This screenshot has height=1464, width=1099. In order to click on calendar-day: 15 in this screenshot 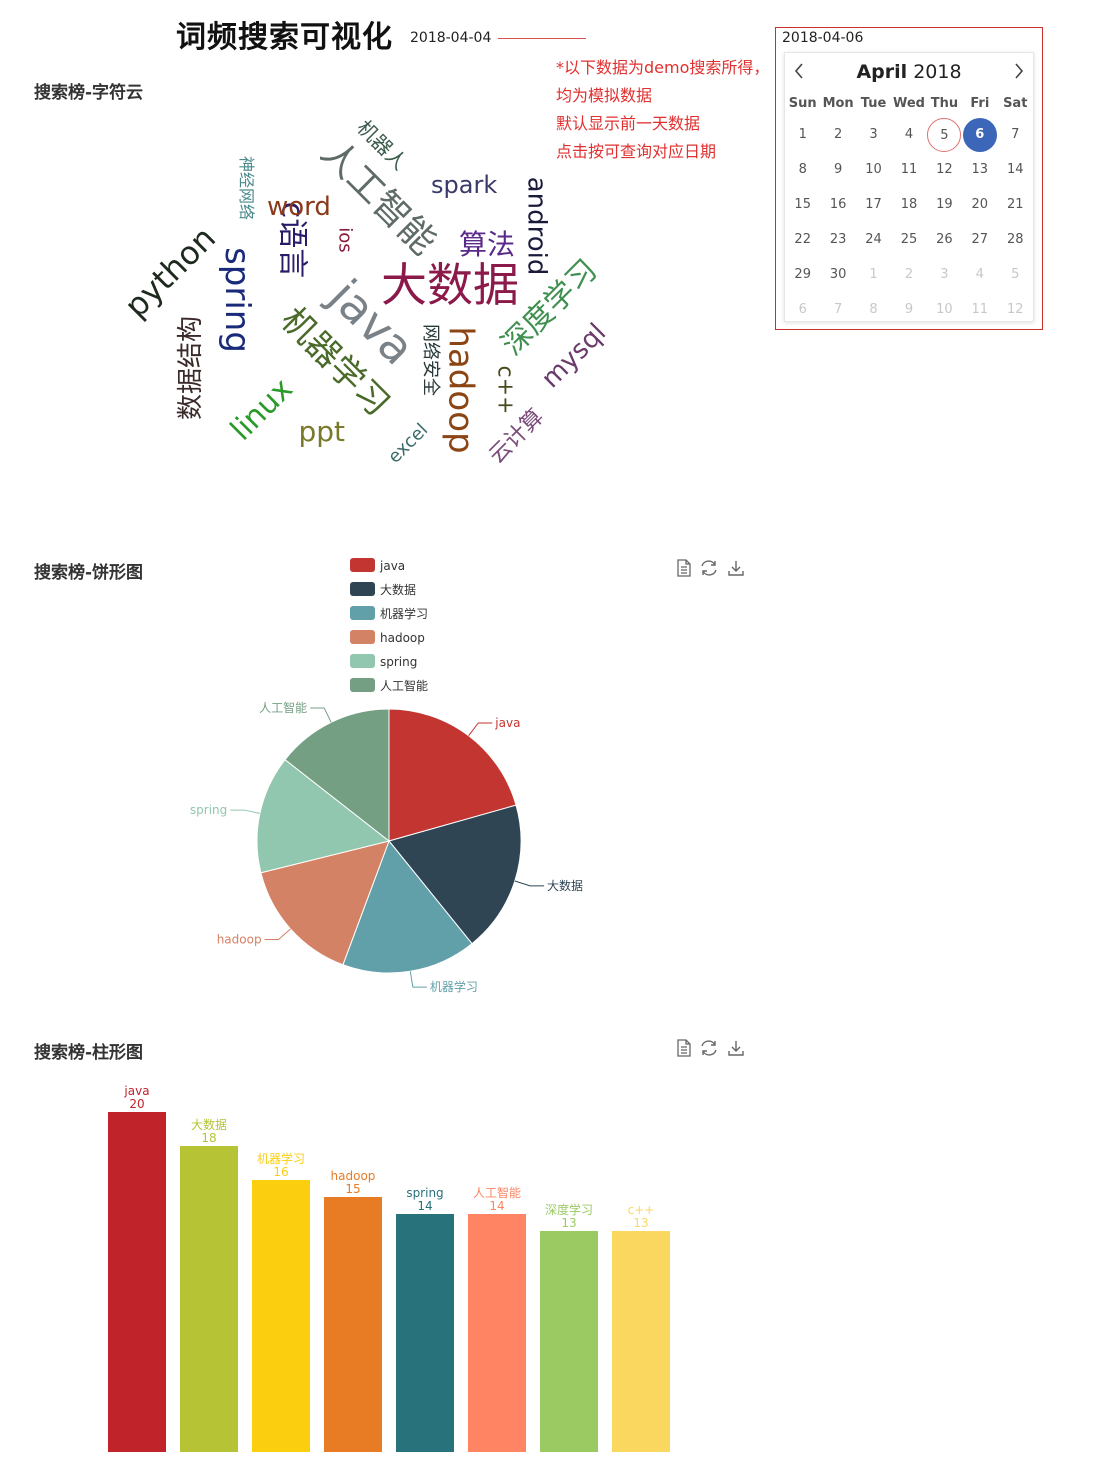, I will do `click(802, 204)`.